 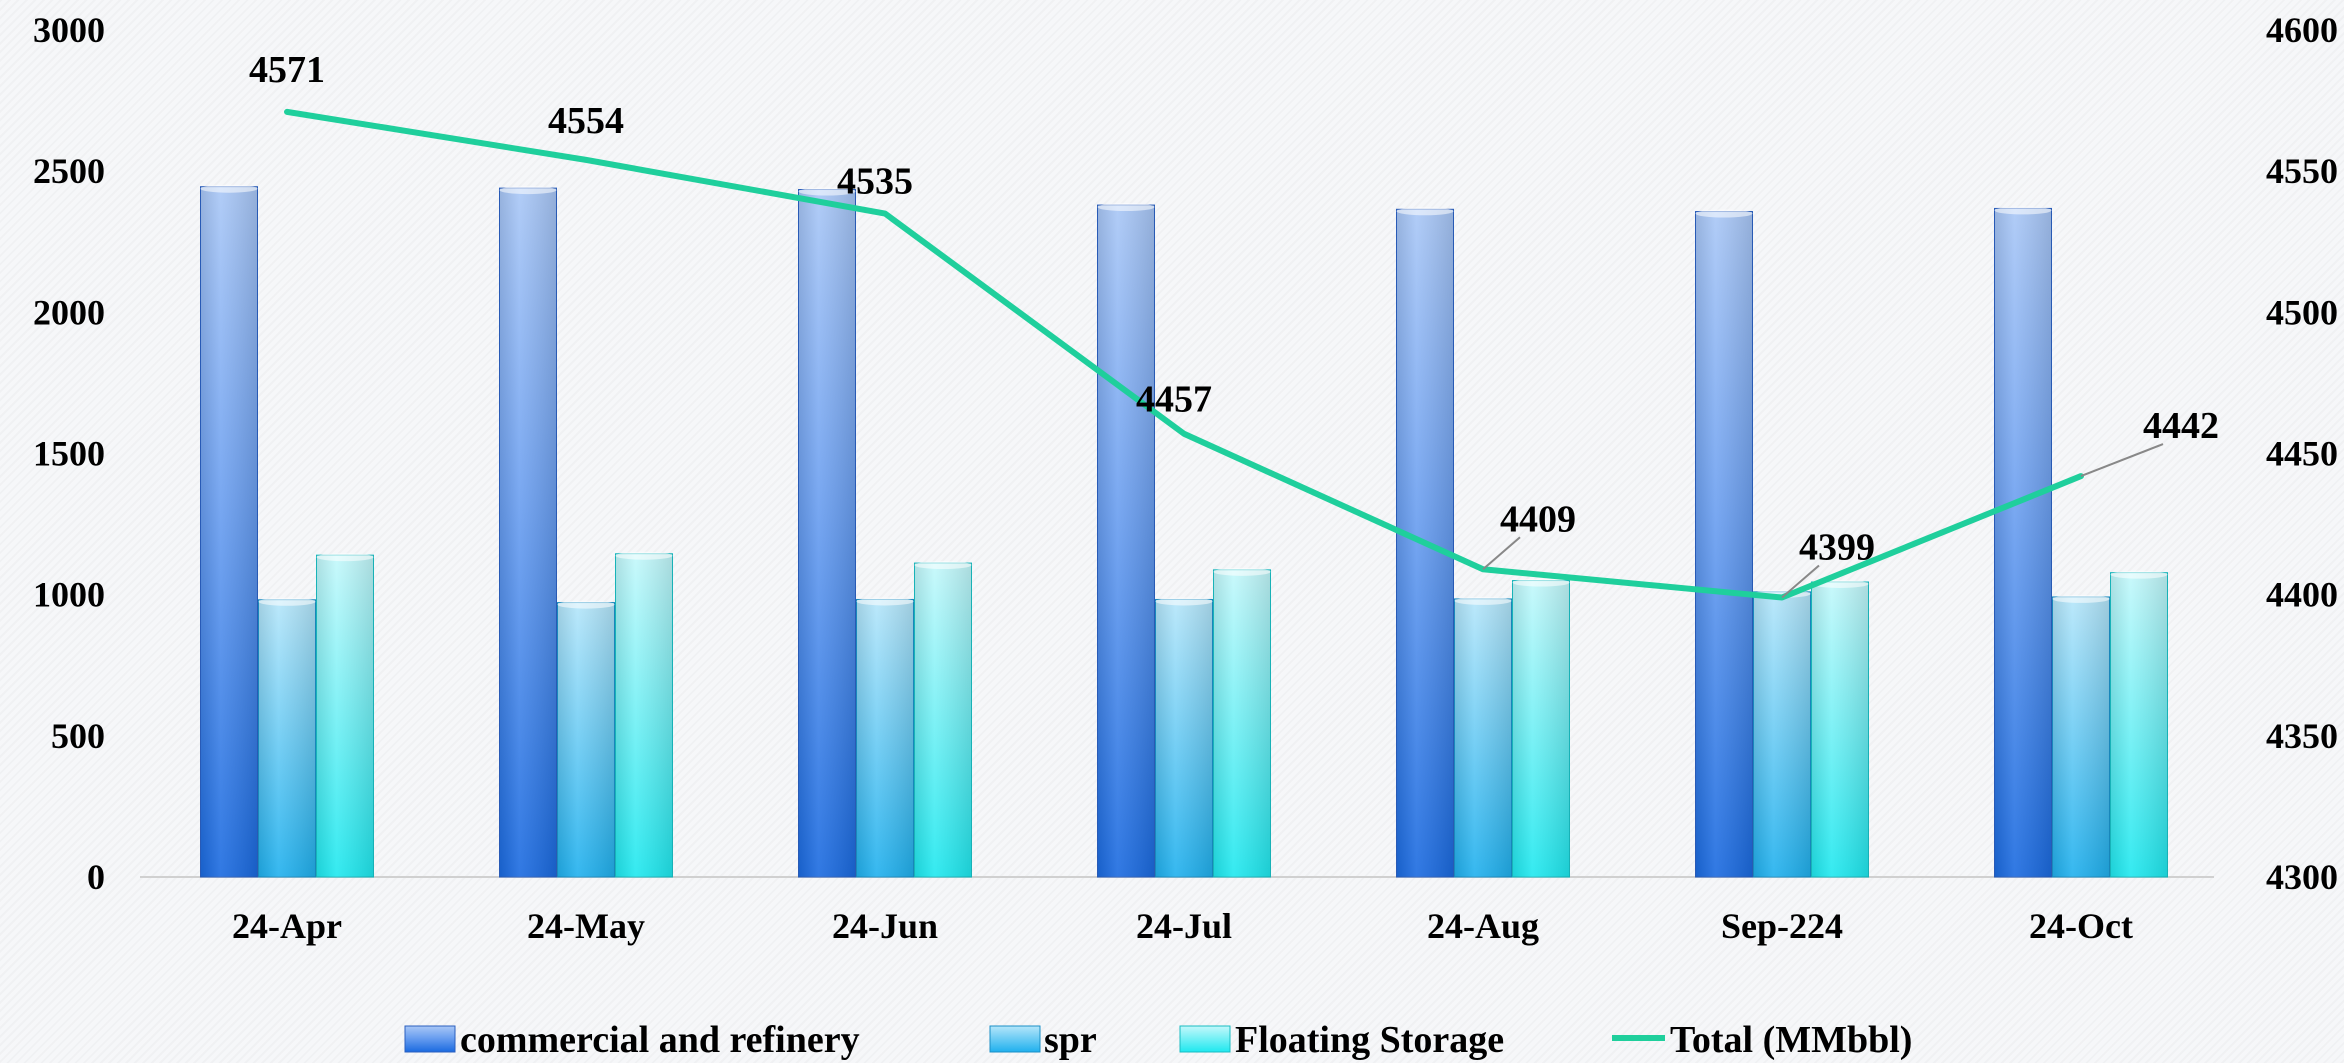 I want to click on x-tick-0: 24-Apr, so click(x=287, y=926).